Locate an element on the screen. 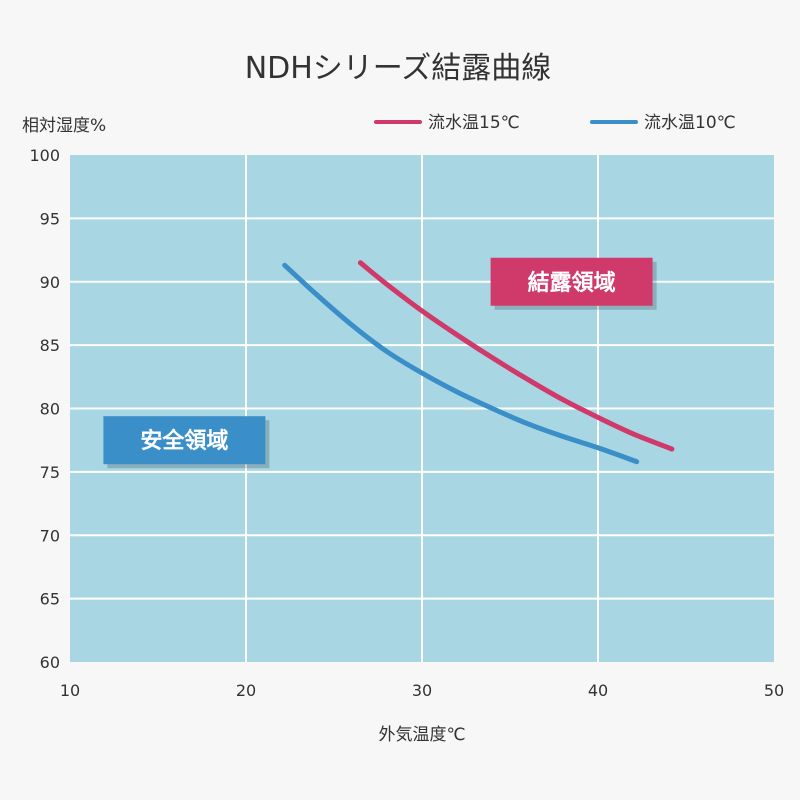 The image size is (800, 800). region-text: 結露領域 is located at coordinates (572, 283).